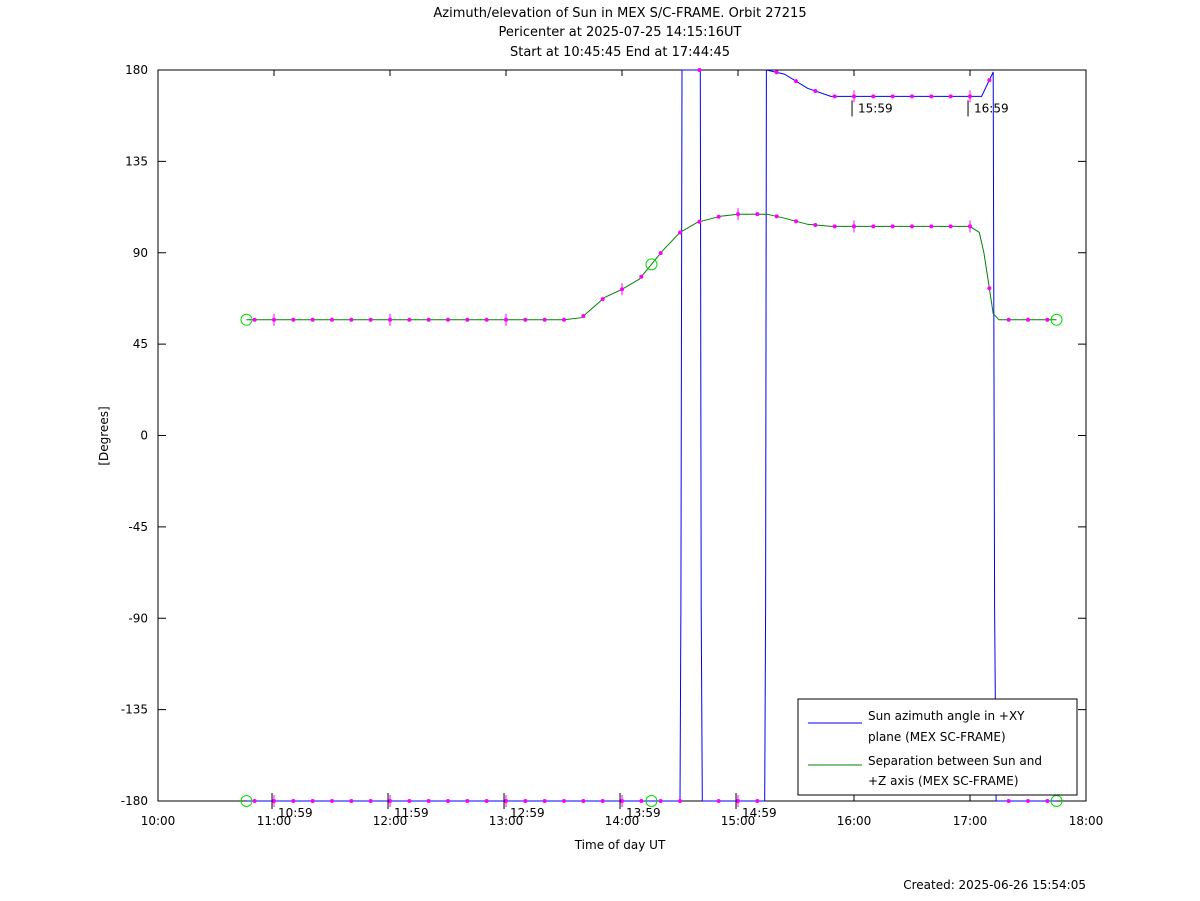  I want to click on x-tick-label: 13:00, so click(506, 821).